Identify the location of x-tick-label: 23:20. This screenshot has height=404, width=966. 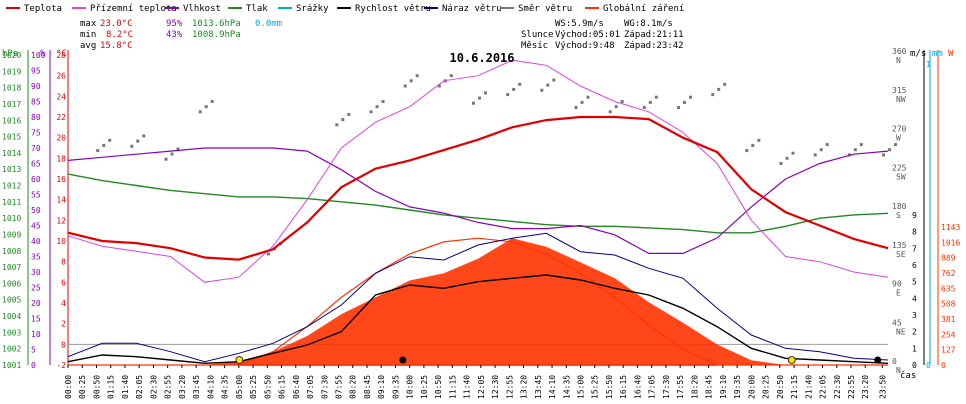
(865, 387).